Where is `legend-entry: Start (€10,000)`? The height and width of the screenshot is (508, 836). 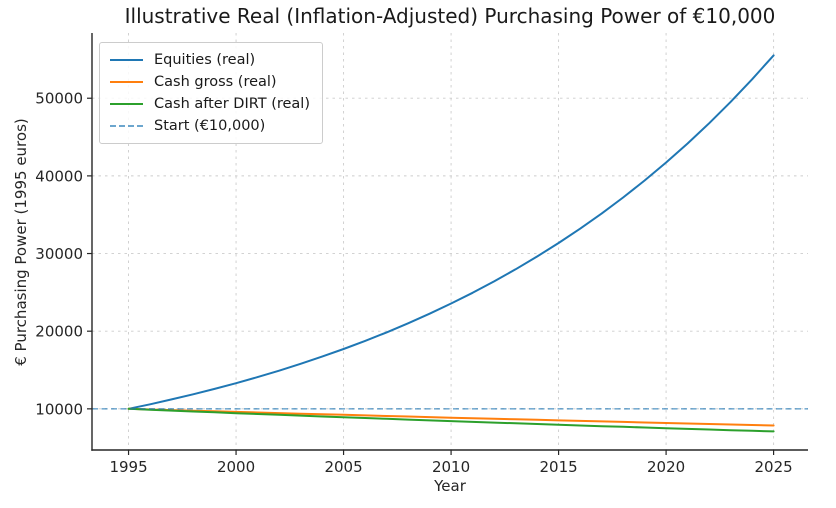 legend-entry: Start (€10,000) is located at coordinates (210, 126).